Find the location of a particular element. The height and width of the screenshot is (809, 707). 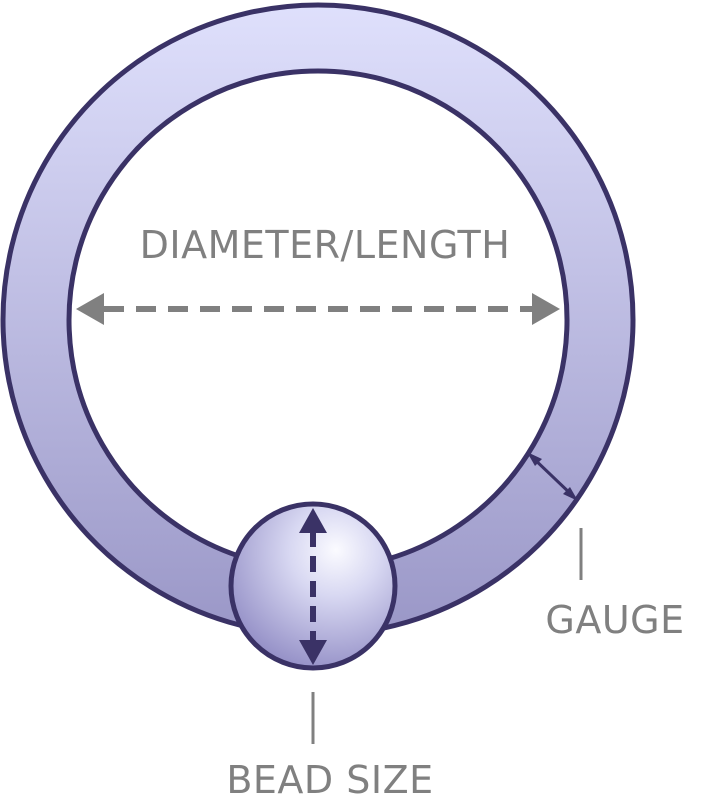

bead-size-arrow is located at coordinates (313, 586).